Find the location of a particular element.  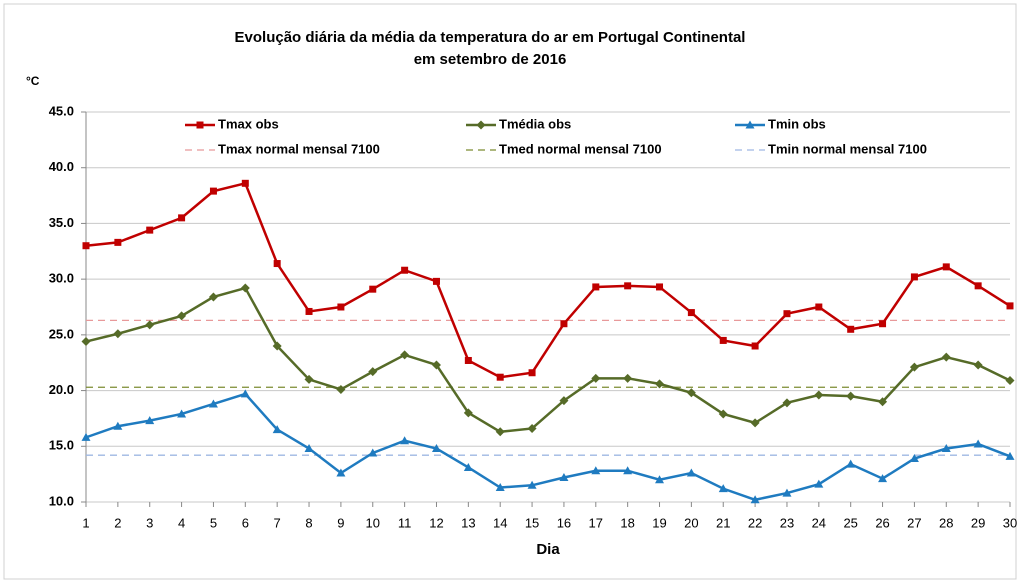

x-tick-label: 5 is located at coordinates (213, 522).